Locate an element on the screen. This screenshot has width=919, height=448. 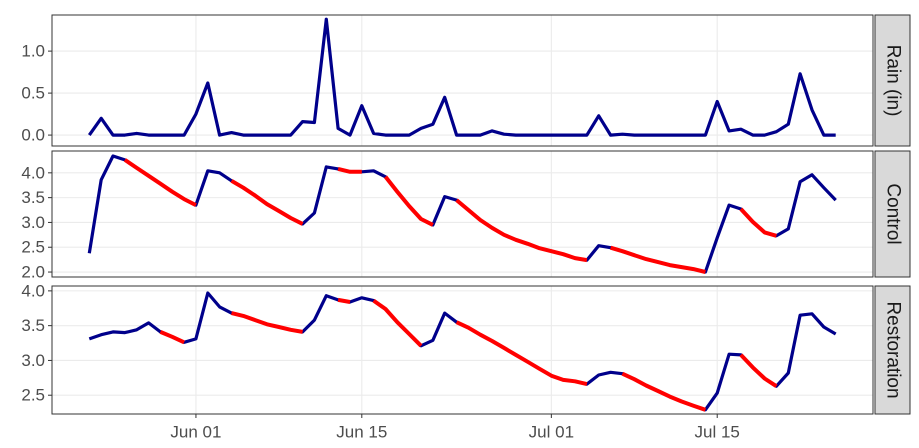
x-tick-label: Jun 15 is located at coordinates (361, 431).